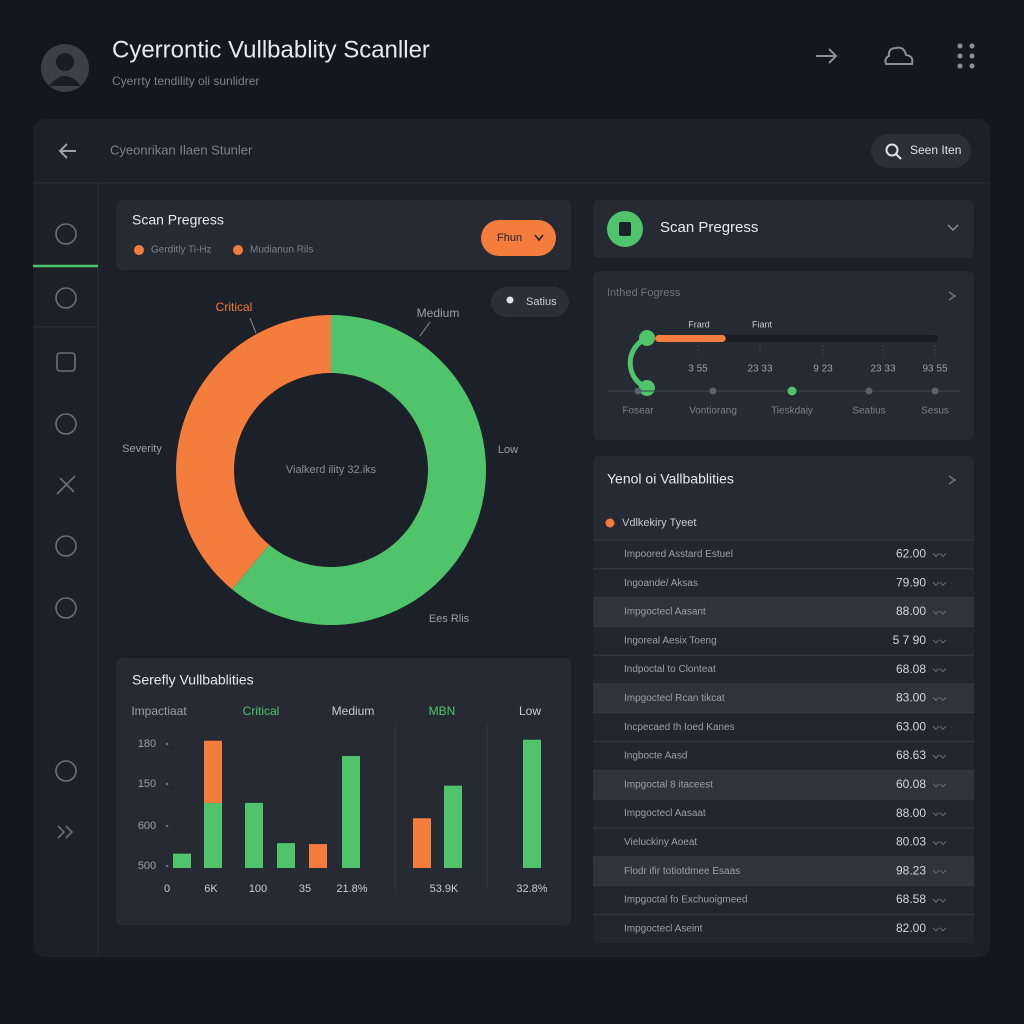 Image resolution: width=1024 pixels, height=1024 pixels. What do you see at coordinates (966, 56) in the screenshot?
I see `menu-icon` at bounding box center [966, 56].